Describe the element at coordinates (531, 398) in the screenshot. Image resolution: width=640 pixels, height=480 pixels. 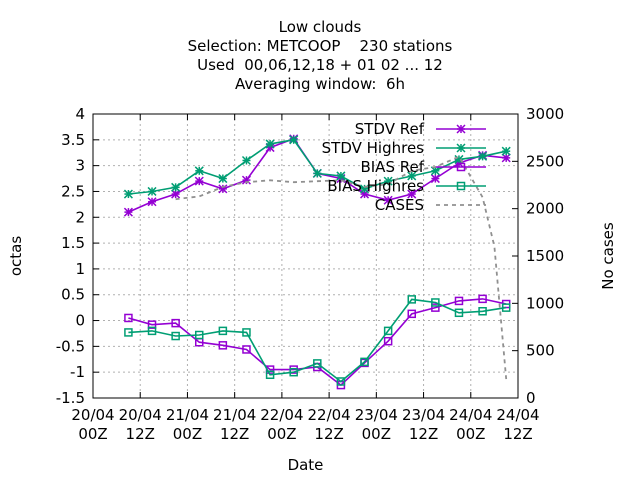
I see `y2-tick-label: 0` at that location.